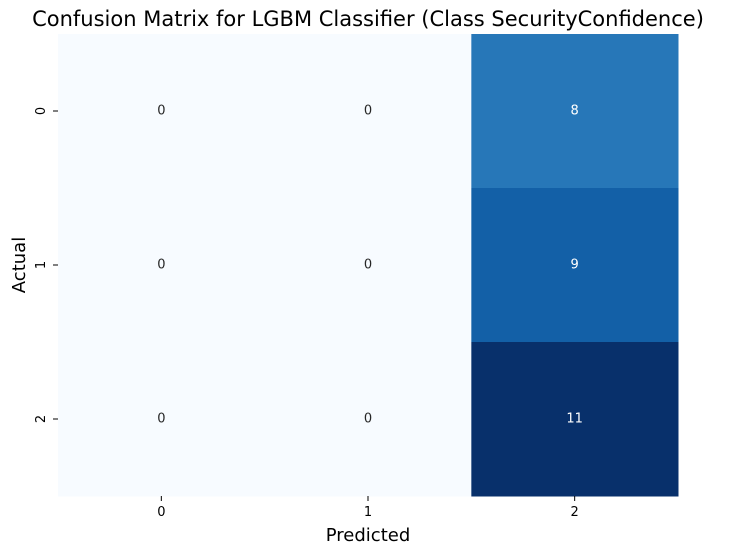 The height and width of the screenshot is (554, 734). Describe the element at coordinates (575, 512) in the screenshot. I see `x-tick-label-2: 2` at that location.